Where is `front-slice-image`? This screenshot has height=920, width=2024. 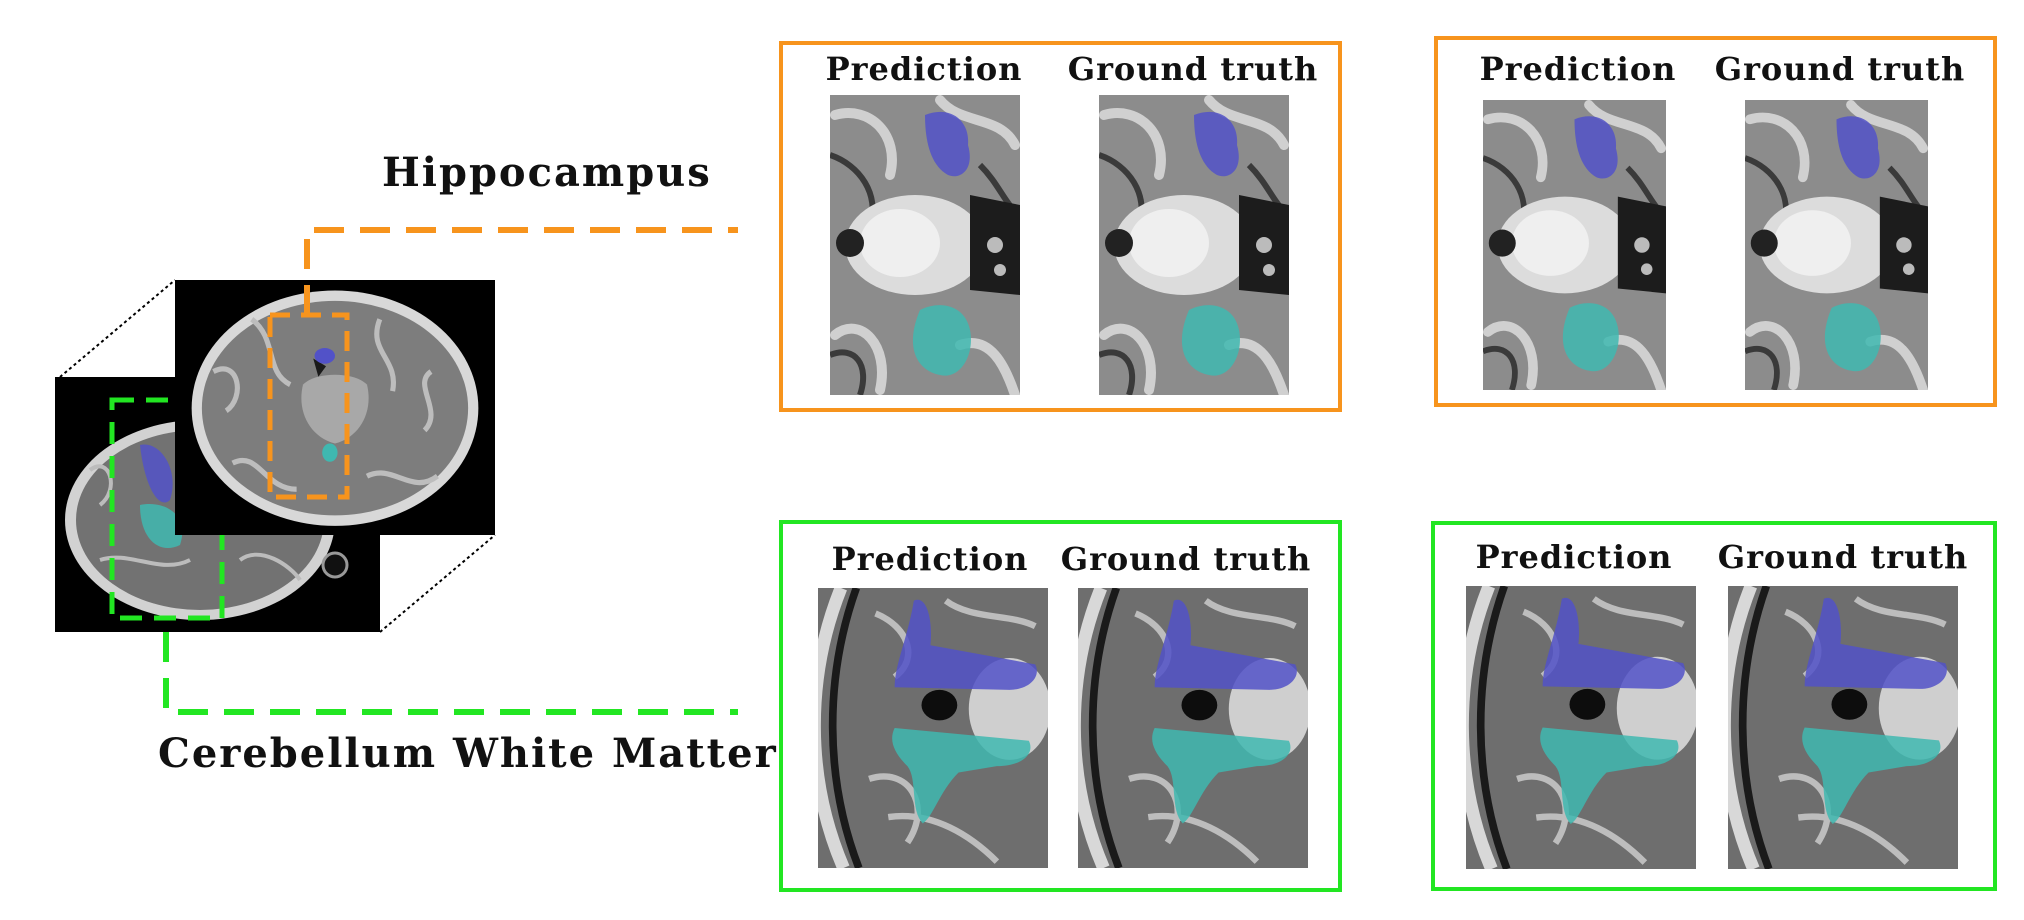 front-slice-image is located at coordinates (335, 407).